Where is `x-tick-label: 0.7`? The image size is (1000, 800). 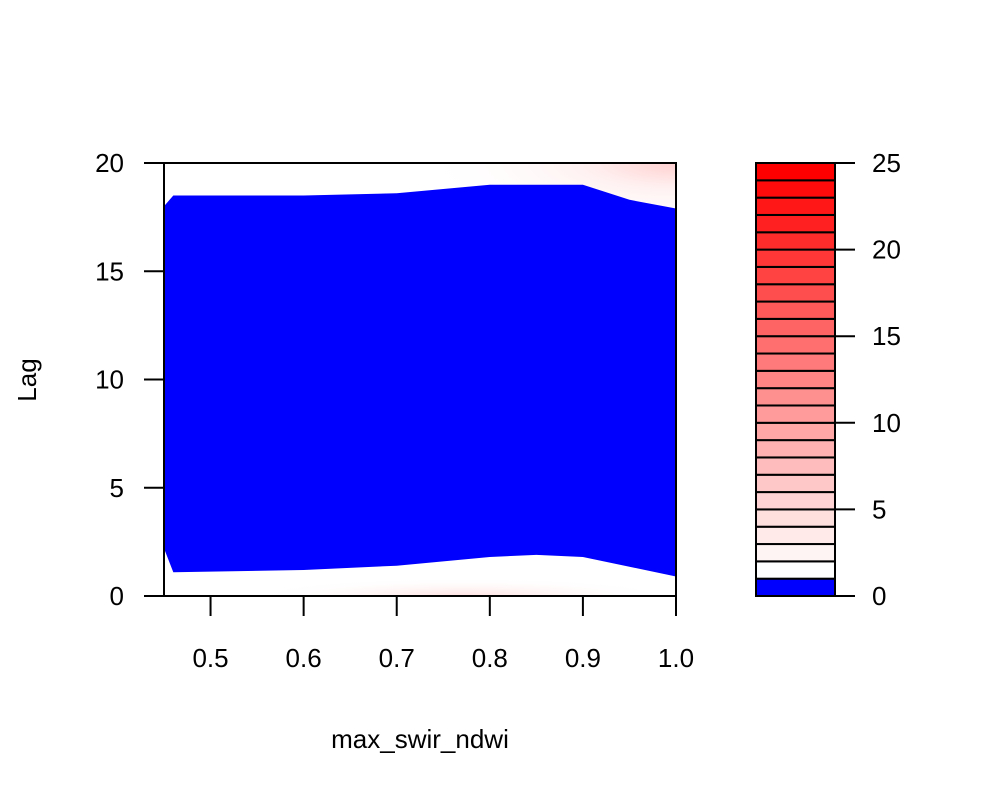
x-tick-label: 0.7 is located at coordinates (397, 658).